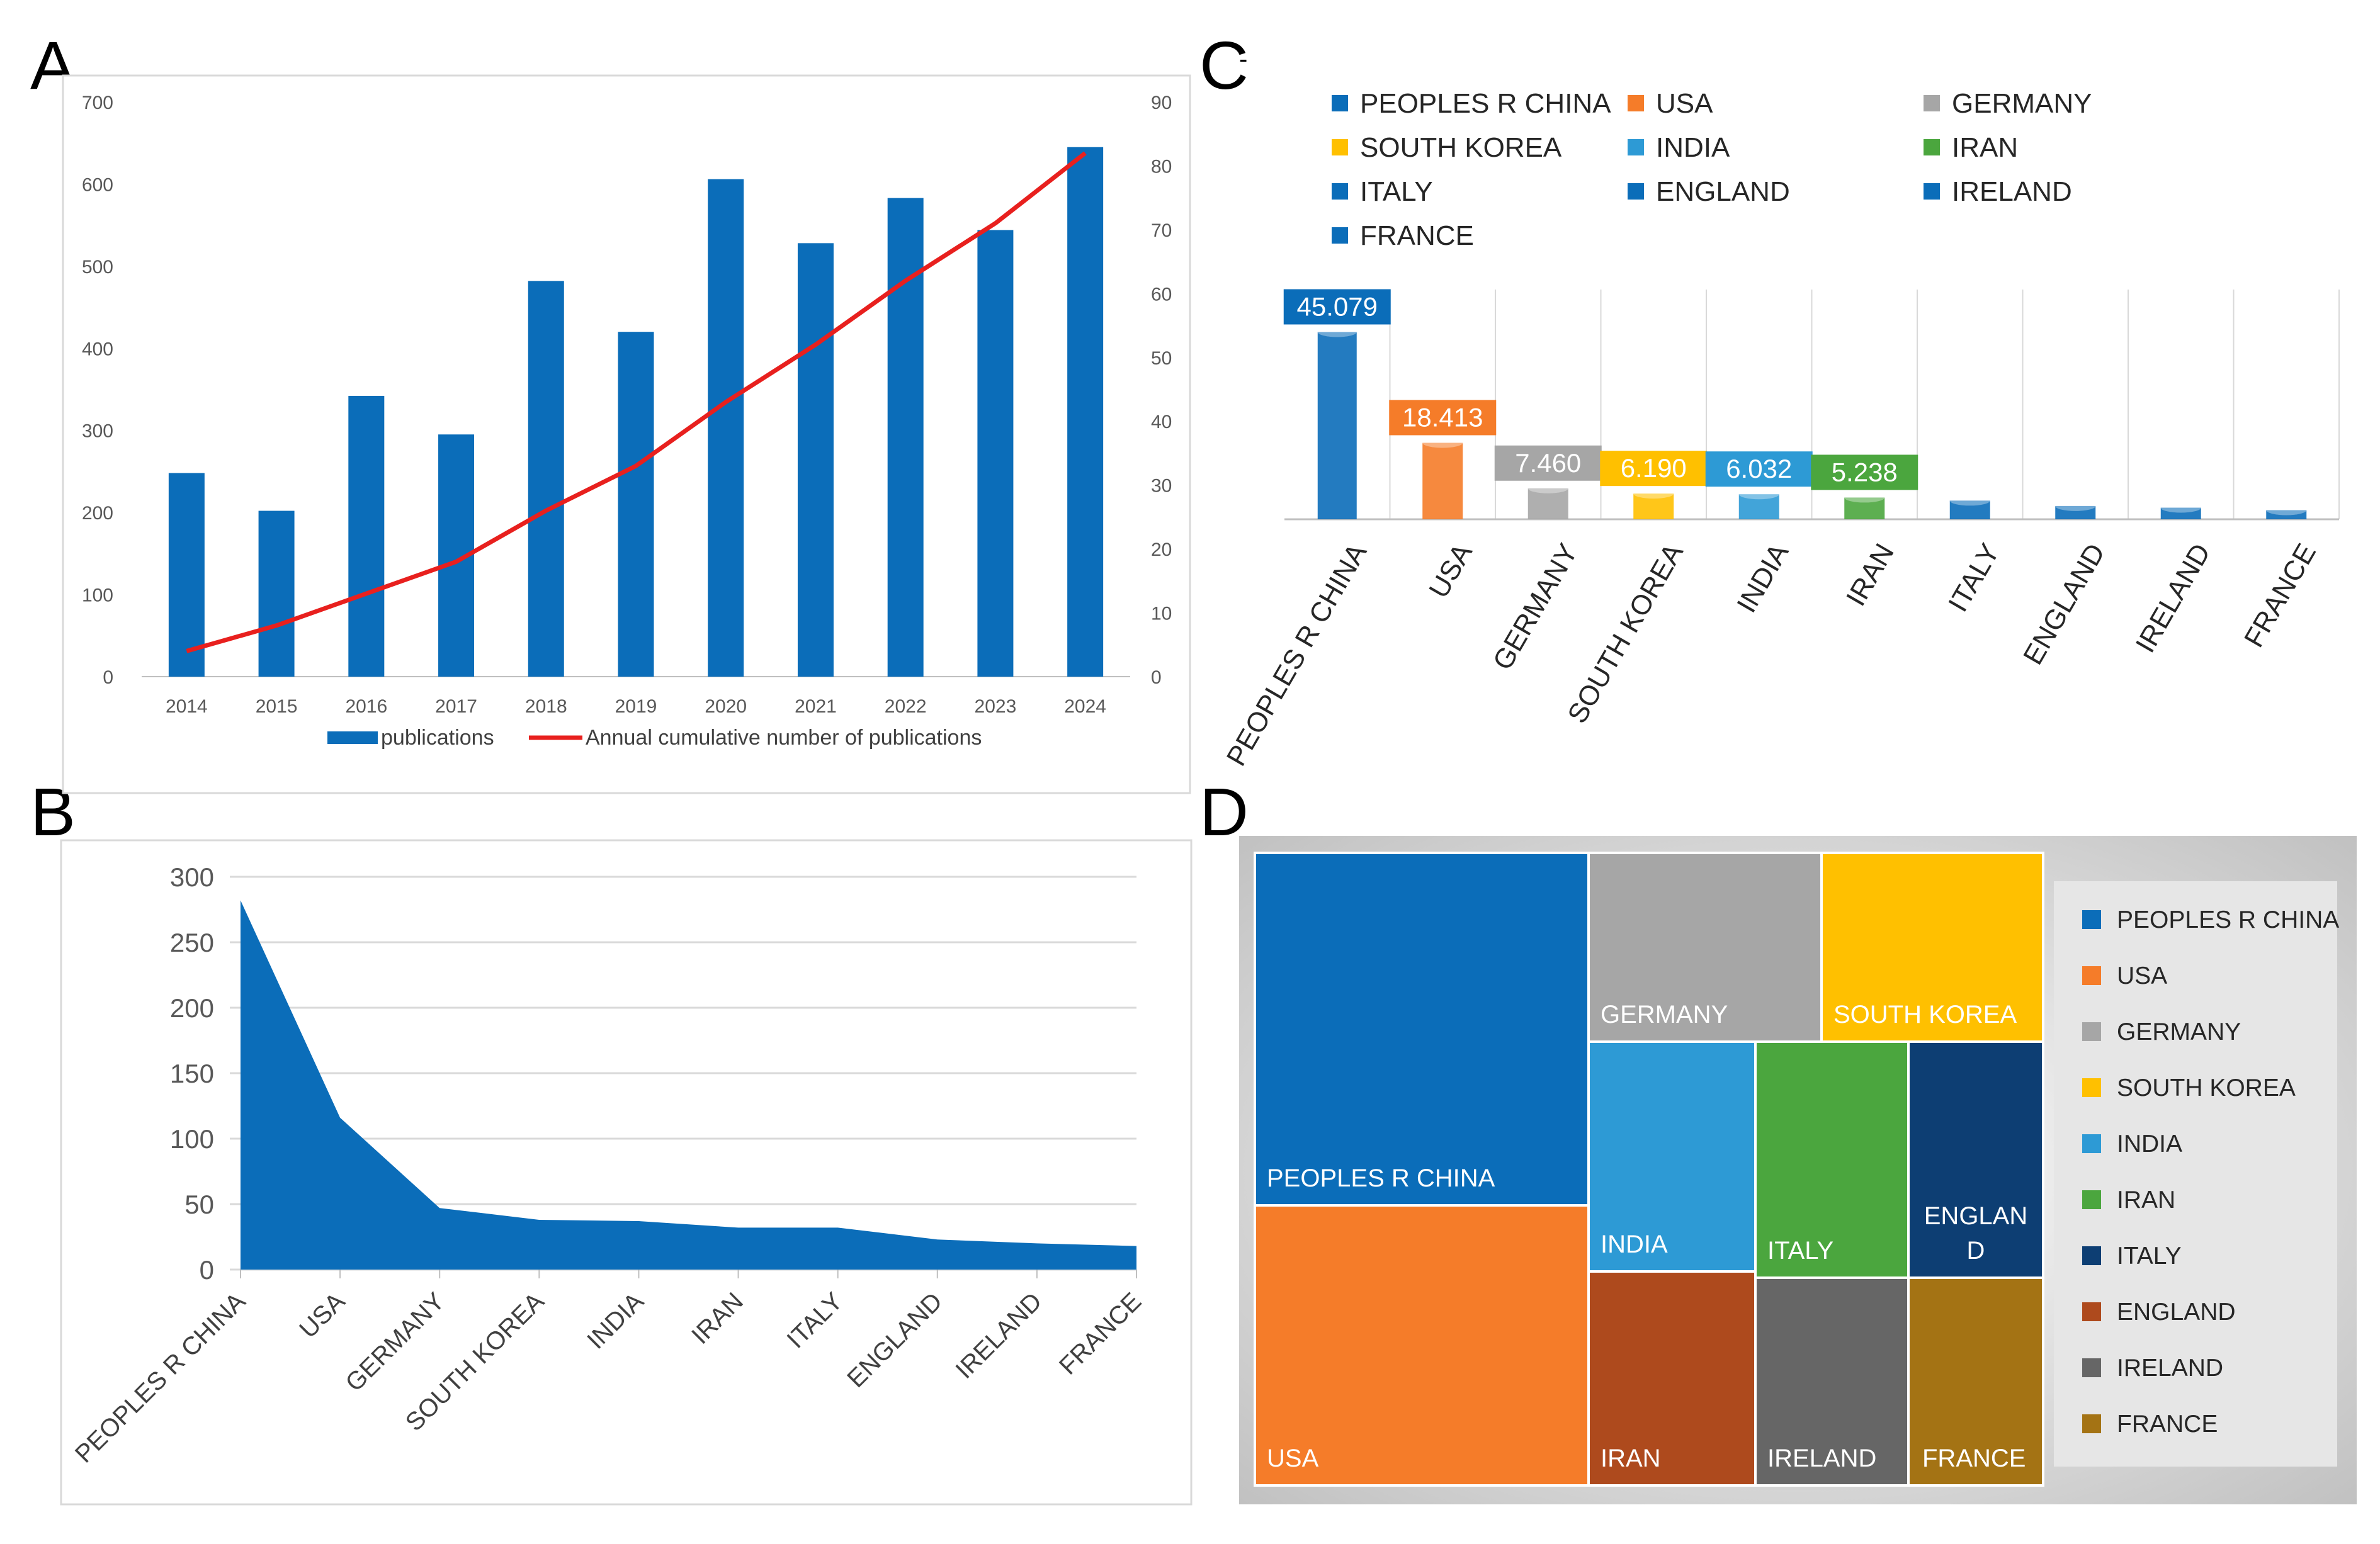  Describe the element at coordinates (192, 1139) in the screenshot. I see `y-tick-label: 100` at that location.